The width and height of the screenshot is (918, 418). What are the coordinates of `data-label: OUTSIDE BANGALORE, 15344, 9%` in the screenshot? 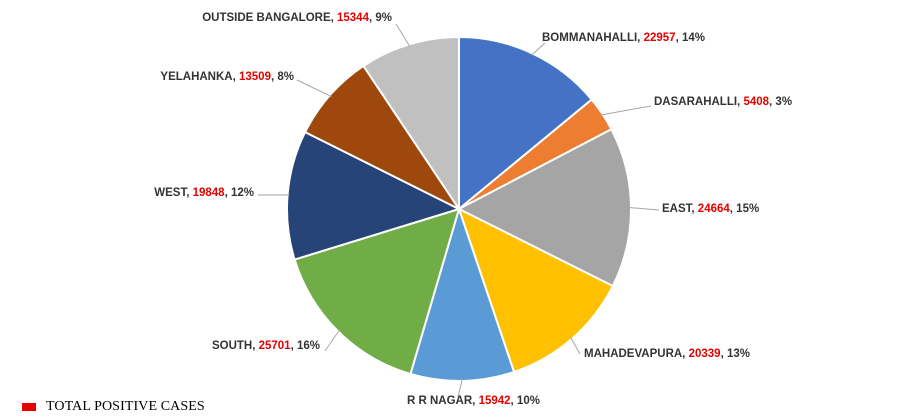 It's located at (297, 18).